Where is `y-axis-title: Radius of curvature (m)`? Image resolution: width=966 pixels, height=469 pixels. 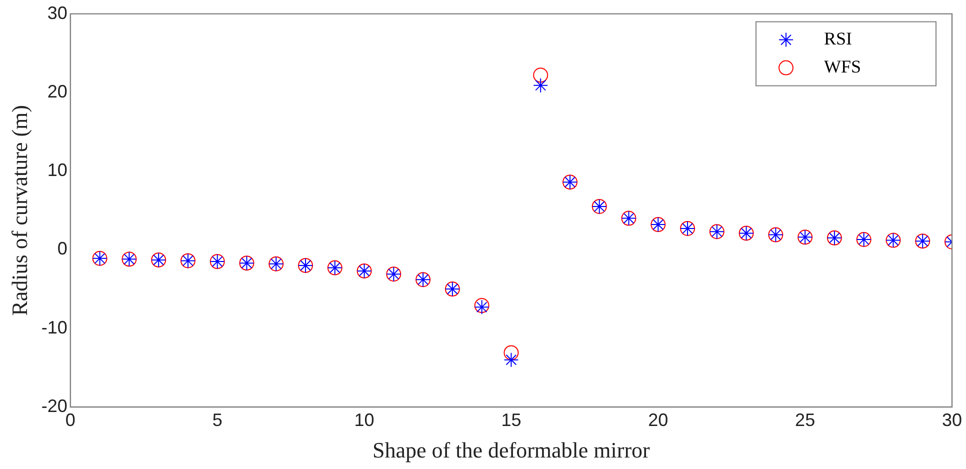 y-axis-title: Radius of curvature (m) is located at coordinates (19, 210).